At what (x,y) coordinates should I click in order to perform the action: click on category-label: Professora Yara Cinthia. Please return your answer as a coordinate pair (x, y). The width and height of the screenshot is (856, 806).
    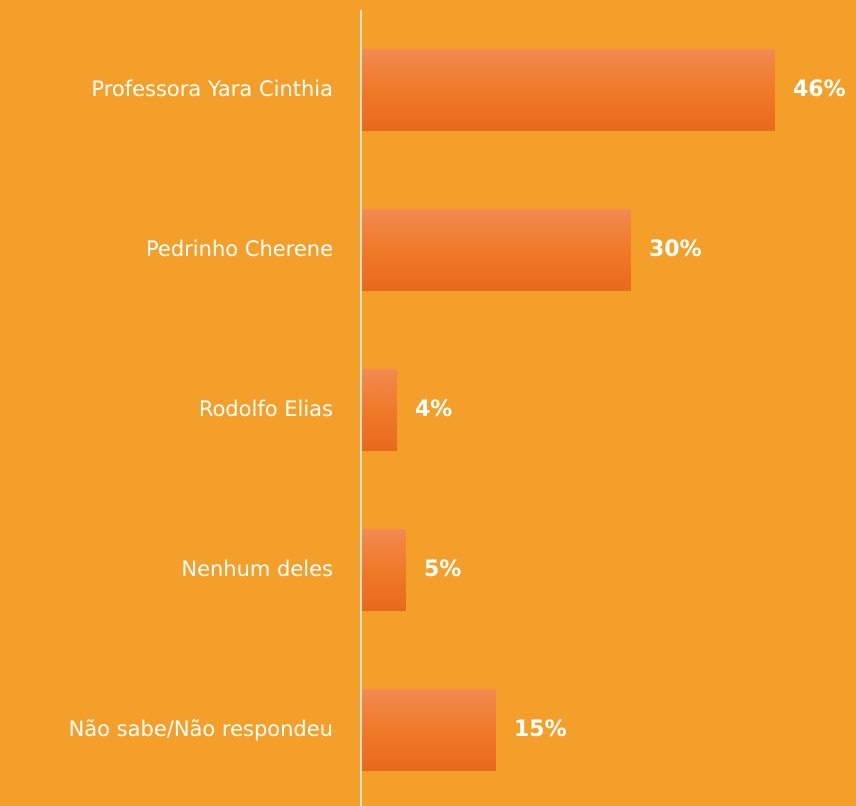
    Looking at the image, I should click on (212, 89).